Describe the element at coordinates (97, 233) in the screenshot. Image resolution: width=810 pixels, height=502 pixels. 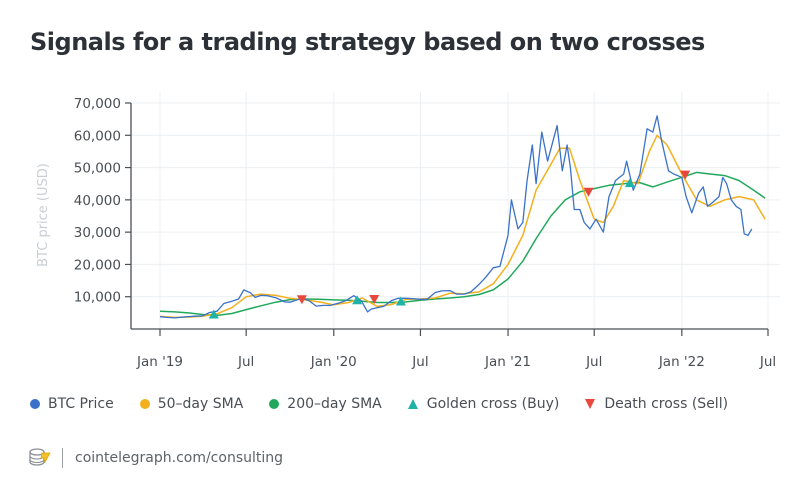
I see `y-tick-label: 30,000` at that location.